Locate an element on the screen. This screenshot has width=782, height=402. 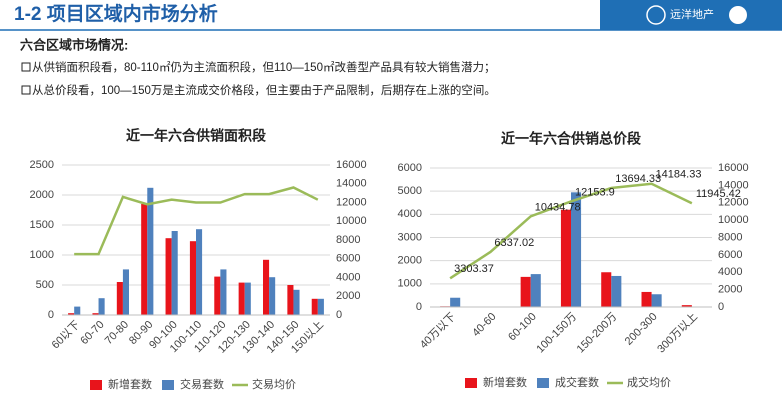
y-tick-label: 3000 is located at coordinates (410, 237).